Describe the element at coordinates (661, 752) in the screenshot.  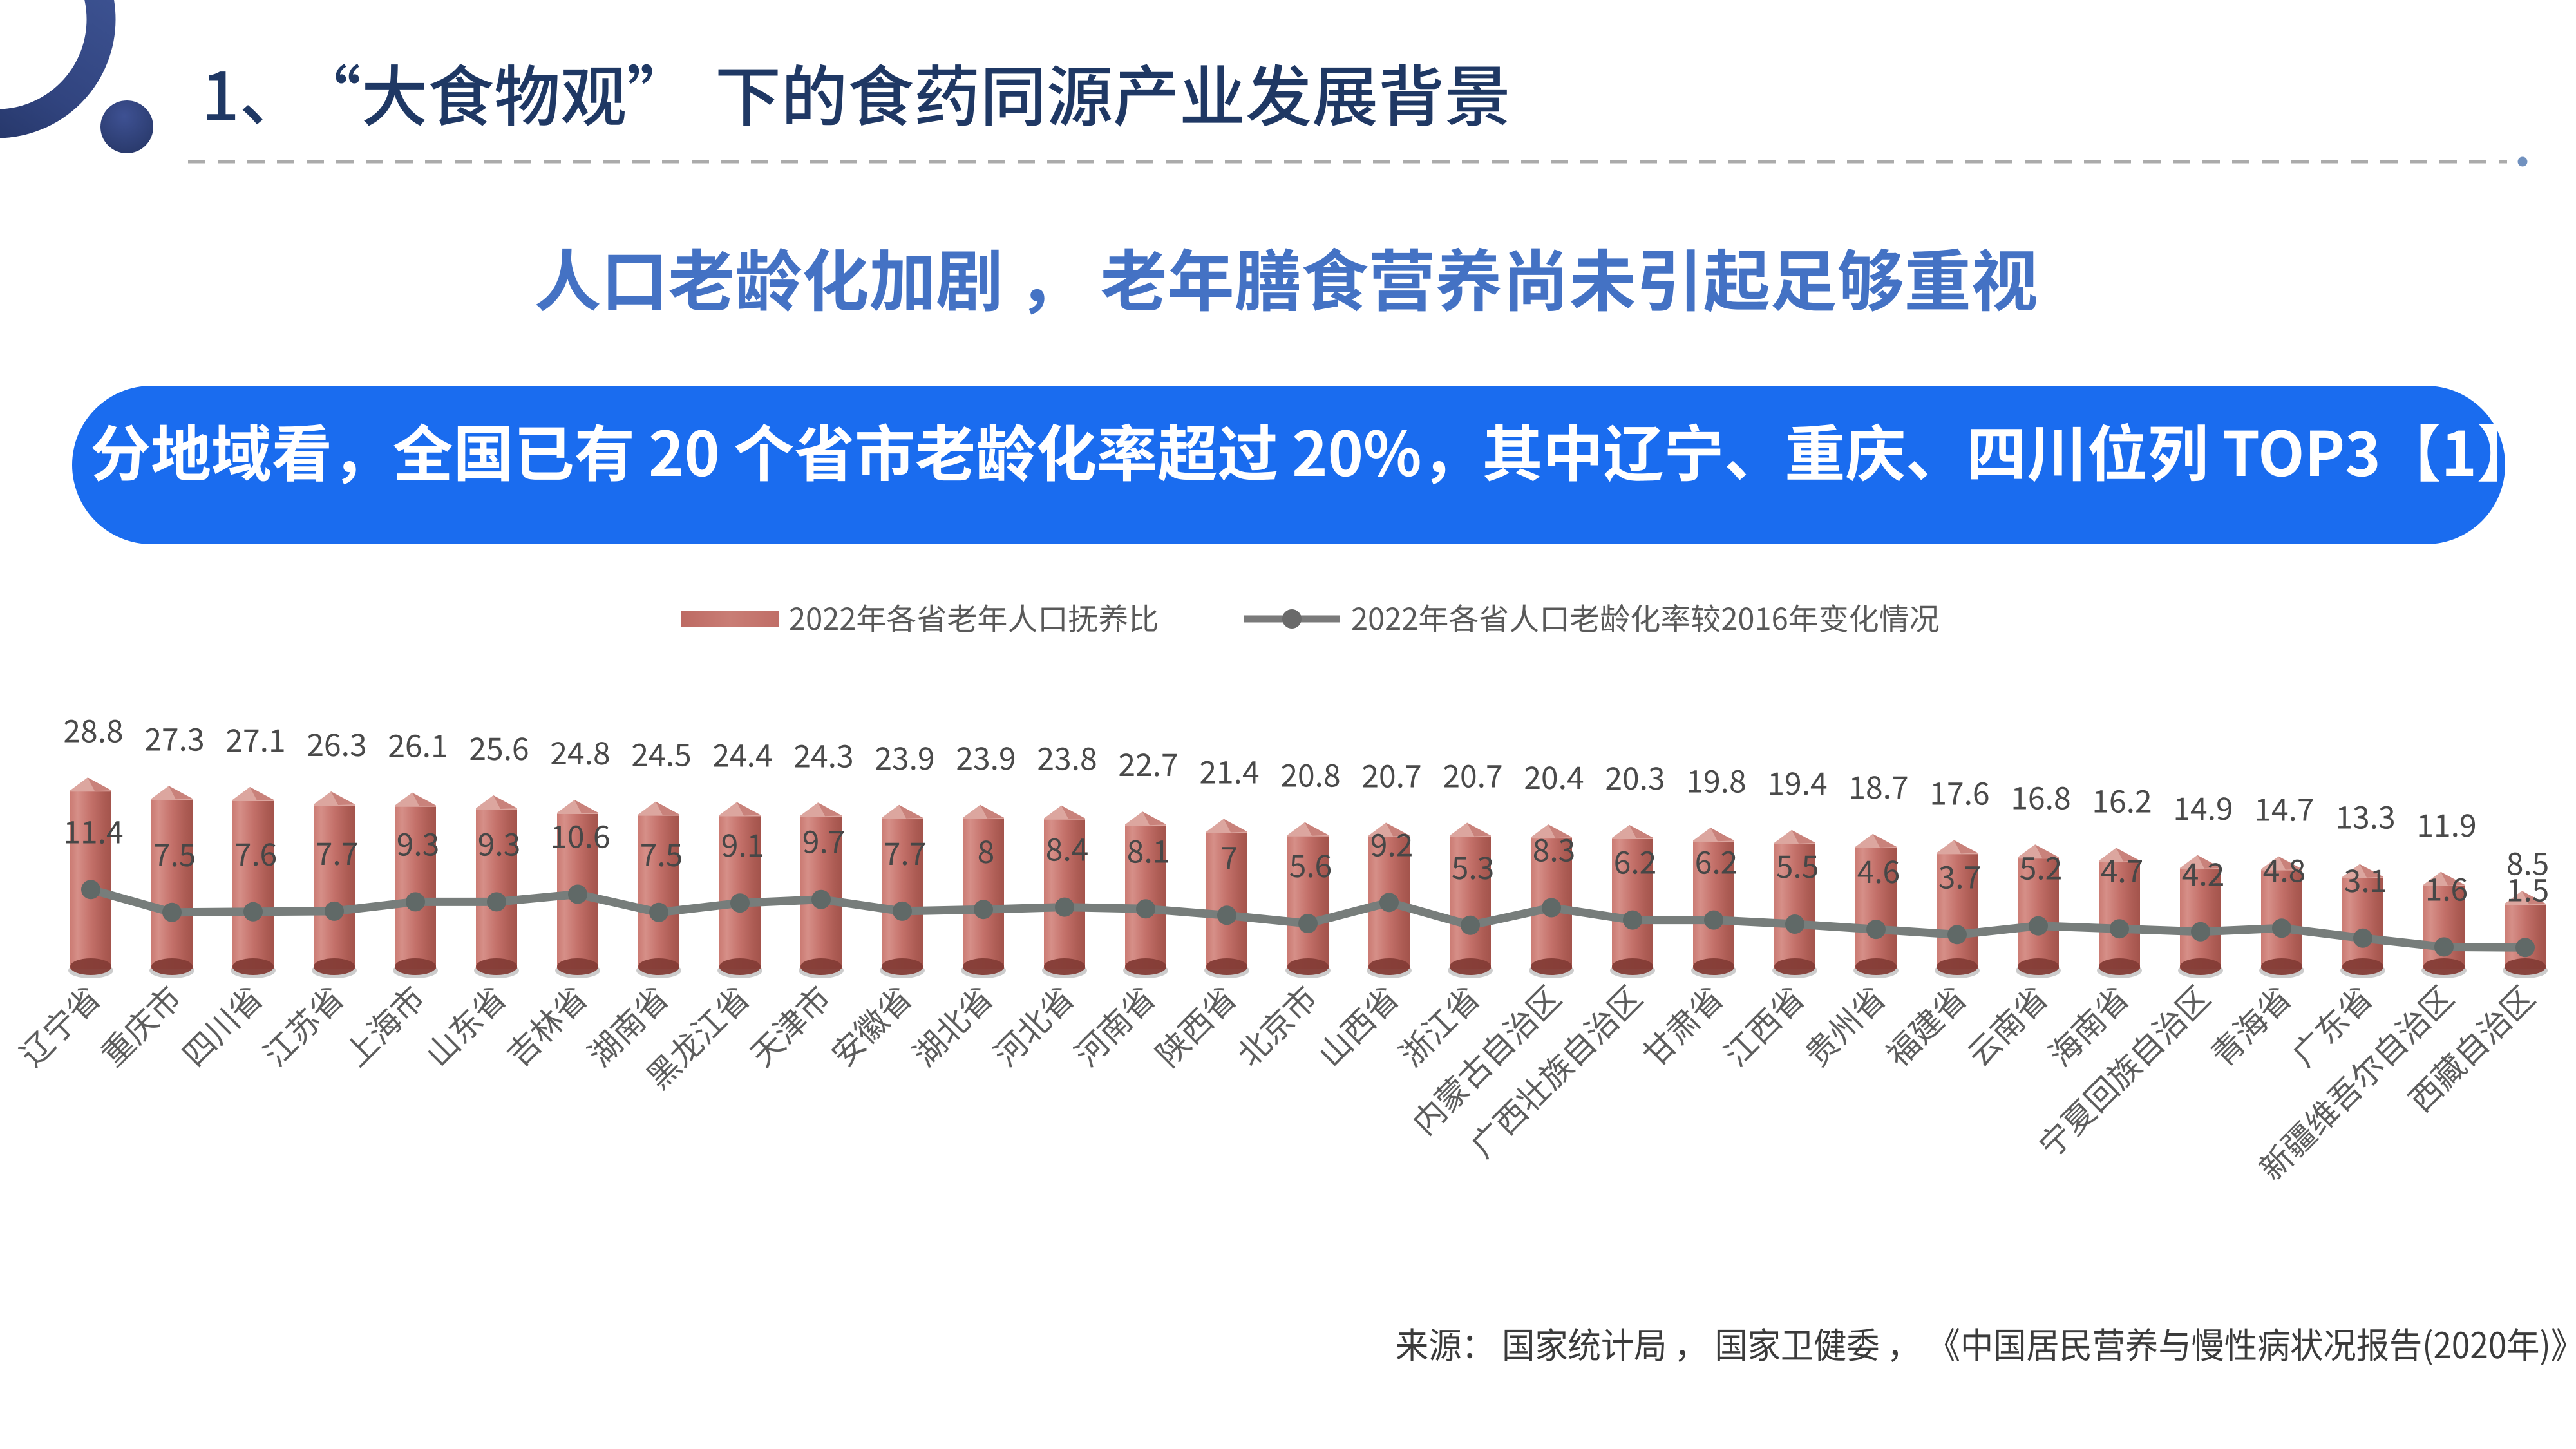
I see `svg-text: 24.5` at that location.